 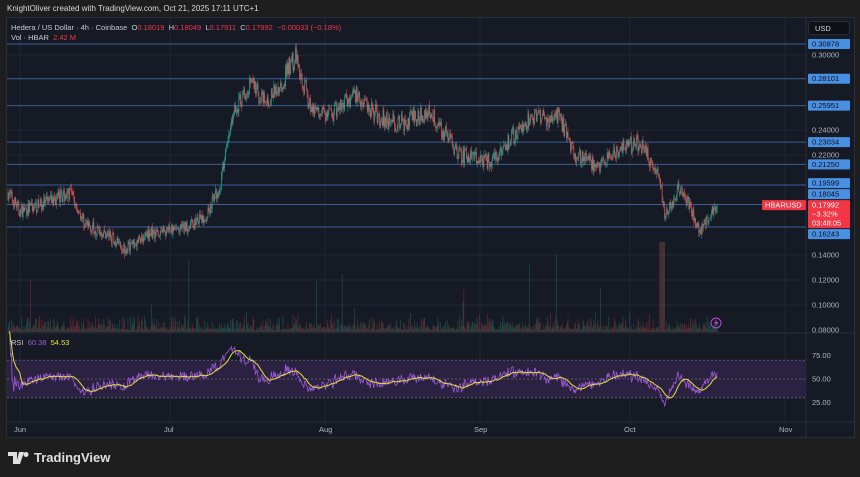 What do you see at coordinates (716, 323) in the screenshot?
I see `event-lightning-icon` at bounding box center [716, 323].